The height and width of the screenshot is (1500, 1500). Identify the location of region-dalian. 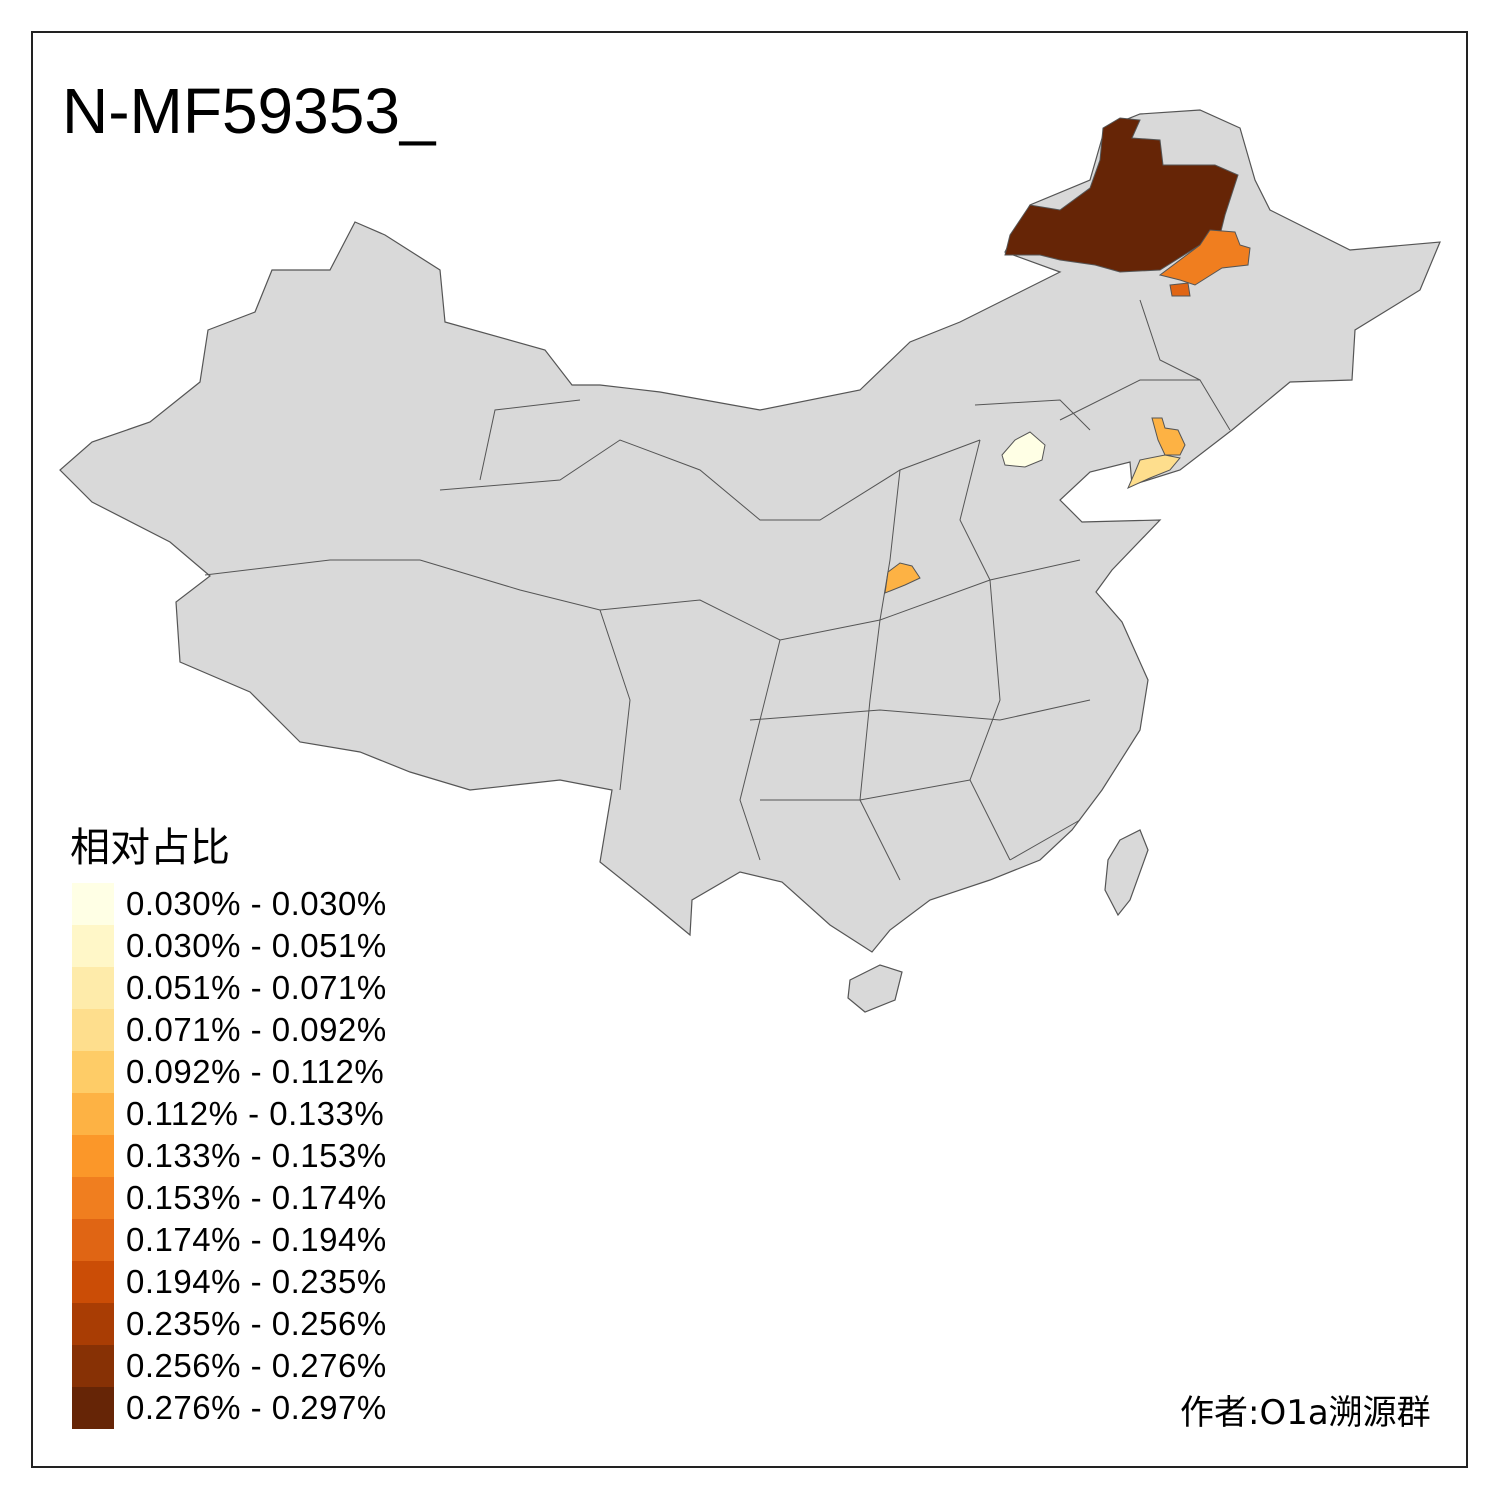
(1154, 471).